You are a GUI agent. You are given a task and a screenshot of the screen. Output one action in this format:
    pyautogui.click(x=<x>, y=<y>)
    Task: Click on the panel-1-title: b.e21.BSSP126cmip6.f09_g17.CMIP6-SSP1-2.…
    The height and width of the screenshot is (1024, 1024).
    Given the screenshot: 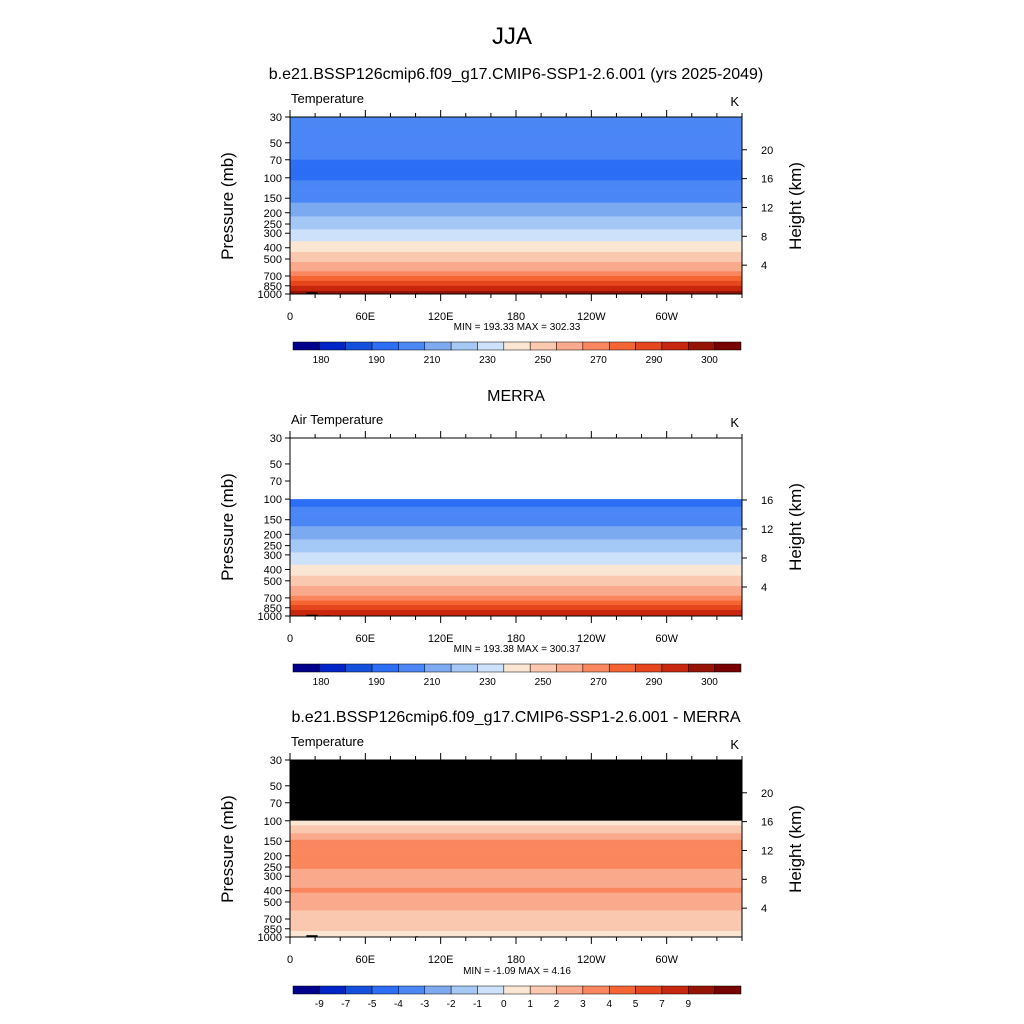 What is the action you would take?
    pyautogui.click(x=516, y=74)
    